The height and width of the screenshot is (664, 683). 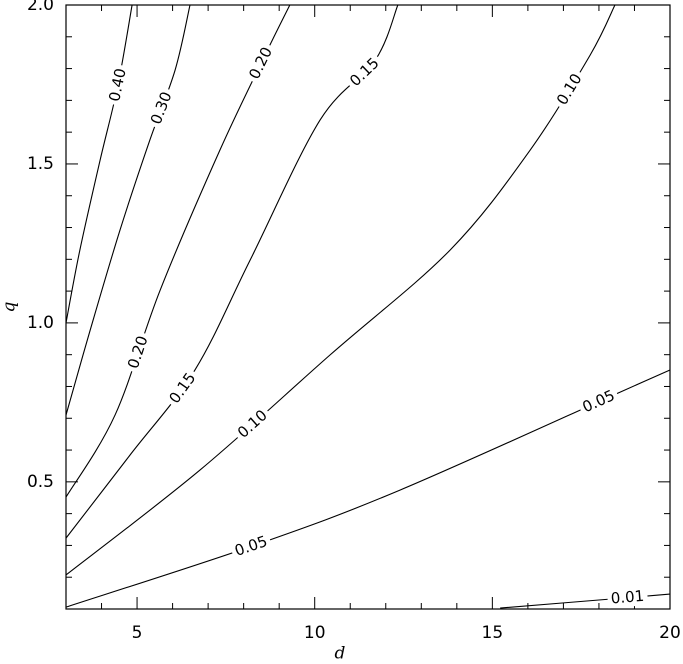 I want to click on contour-label-group: 0.30, so click(x=162, y=108).